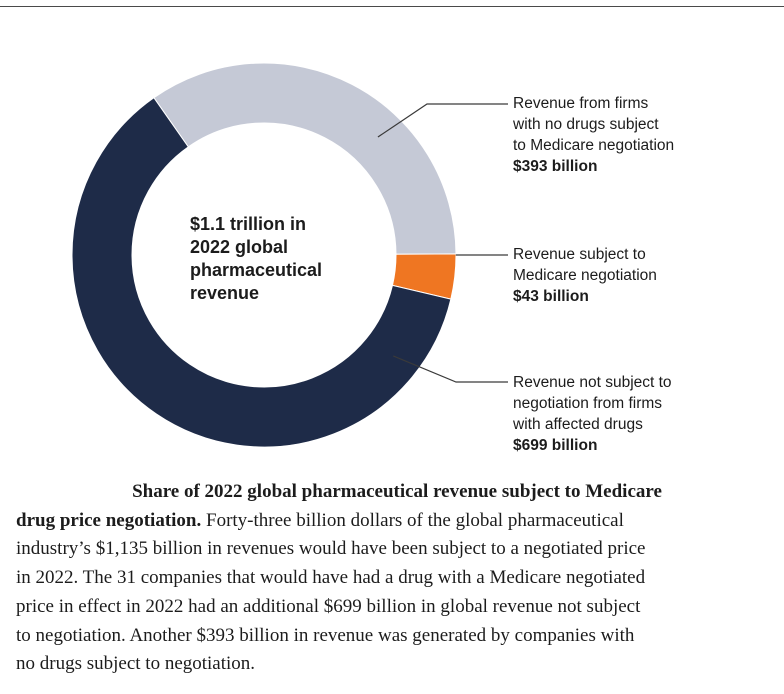  Describe the element at coordinates (555, 445) in the screenshot. I see `callout-value: $699 billion` at that location.